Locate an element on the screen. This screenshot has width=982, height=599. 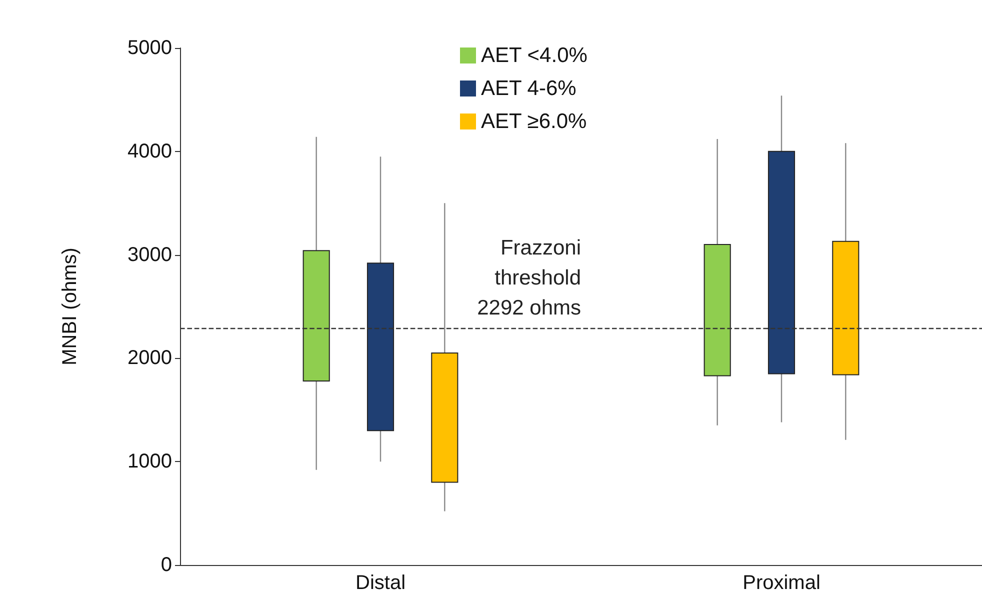
ref-line-label: Frazzoni threshold 2292 ohms is located at coordinates (529, 278).